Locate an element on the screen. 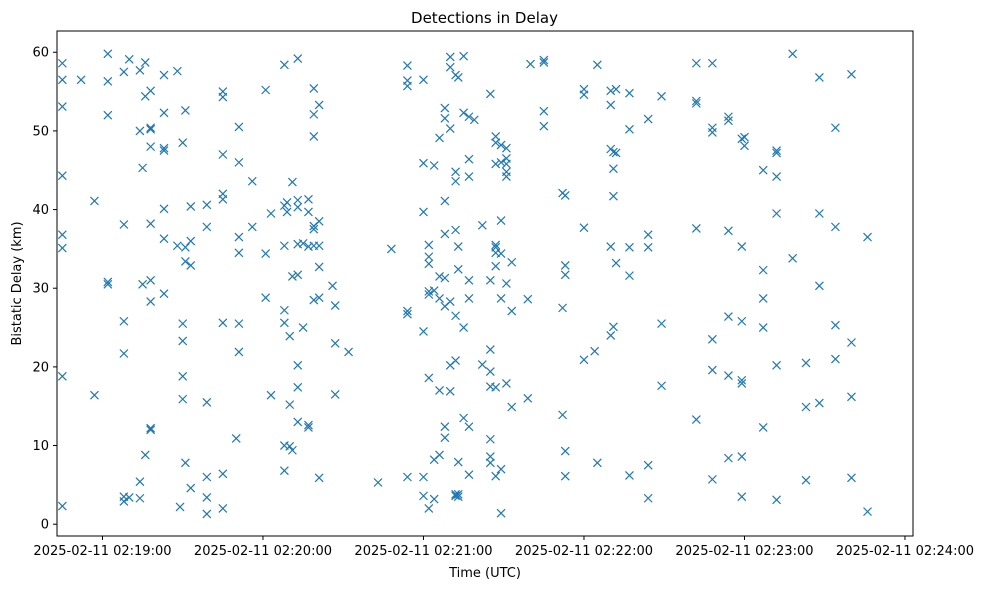  x-axis-label: Time (UTC) is located at coordinates (484, 573).